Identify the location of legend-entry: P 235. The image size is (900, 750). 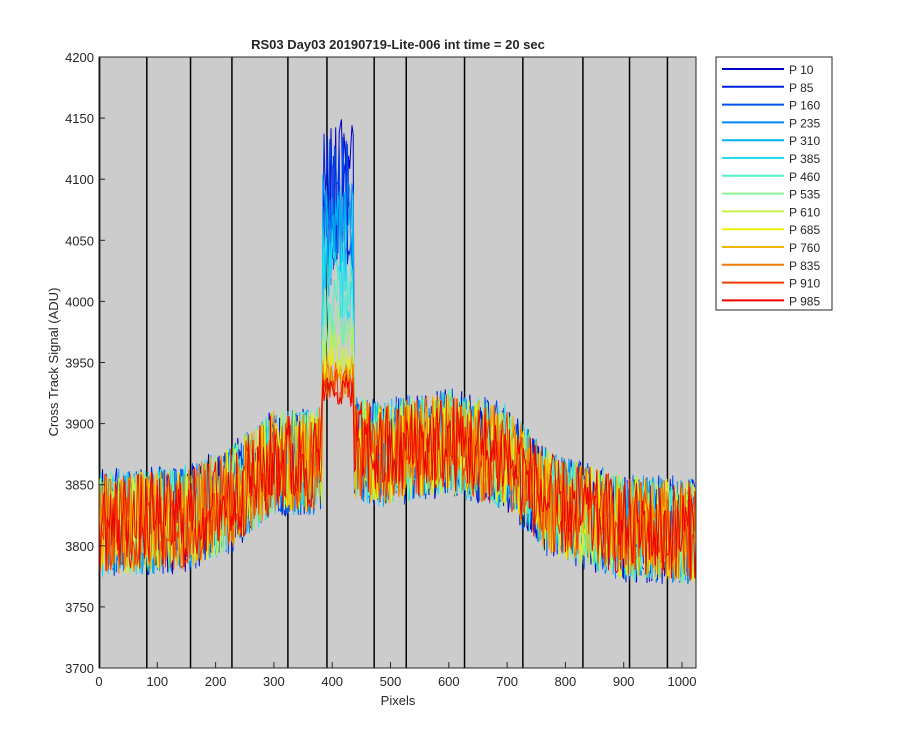
(804, 123).